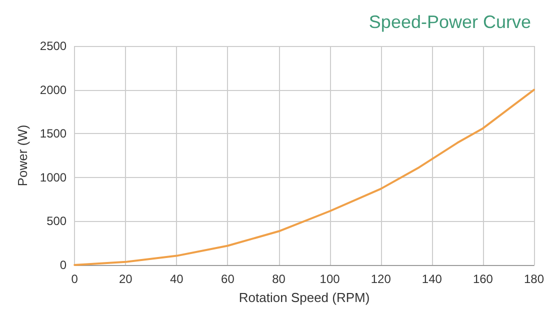 The image size is (558, 319). Describe the element at coordinates (381, 279) in the screenshot. I see `x-tick-label: 120` at that location.